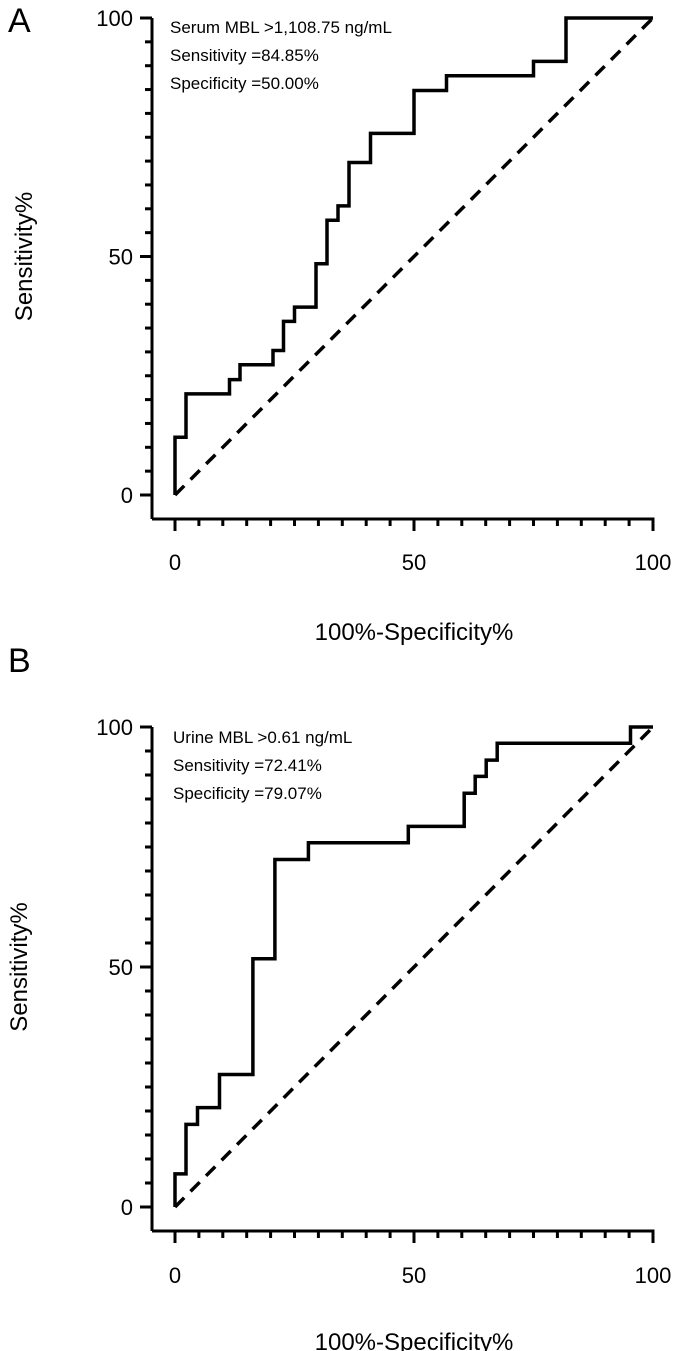 Image resolution: width=680 pixels, height=1351 pixels. What do you see at coordinates (19, 21) in the screenshot?
I see `panel-letter: A` at bounding box center [19, 21].